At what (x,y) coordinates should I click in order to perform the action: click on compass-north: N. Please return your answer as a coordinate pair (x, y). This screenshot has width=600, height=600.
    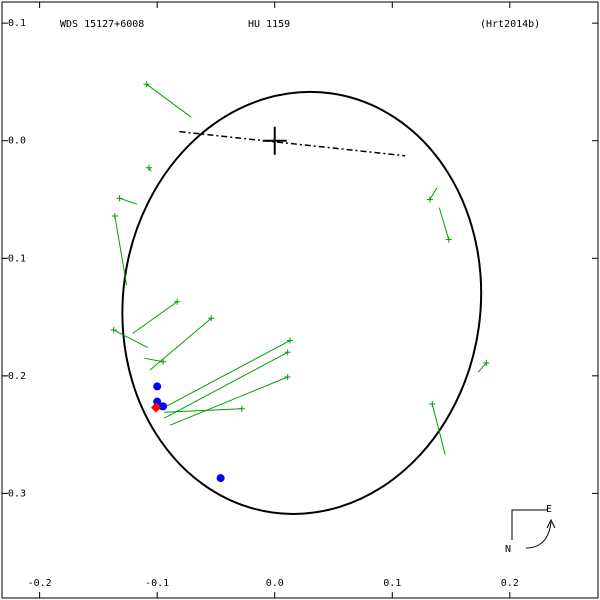
    Looking at the image, I should click on (508, 549).